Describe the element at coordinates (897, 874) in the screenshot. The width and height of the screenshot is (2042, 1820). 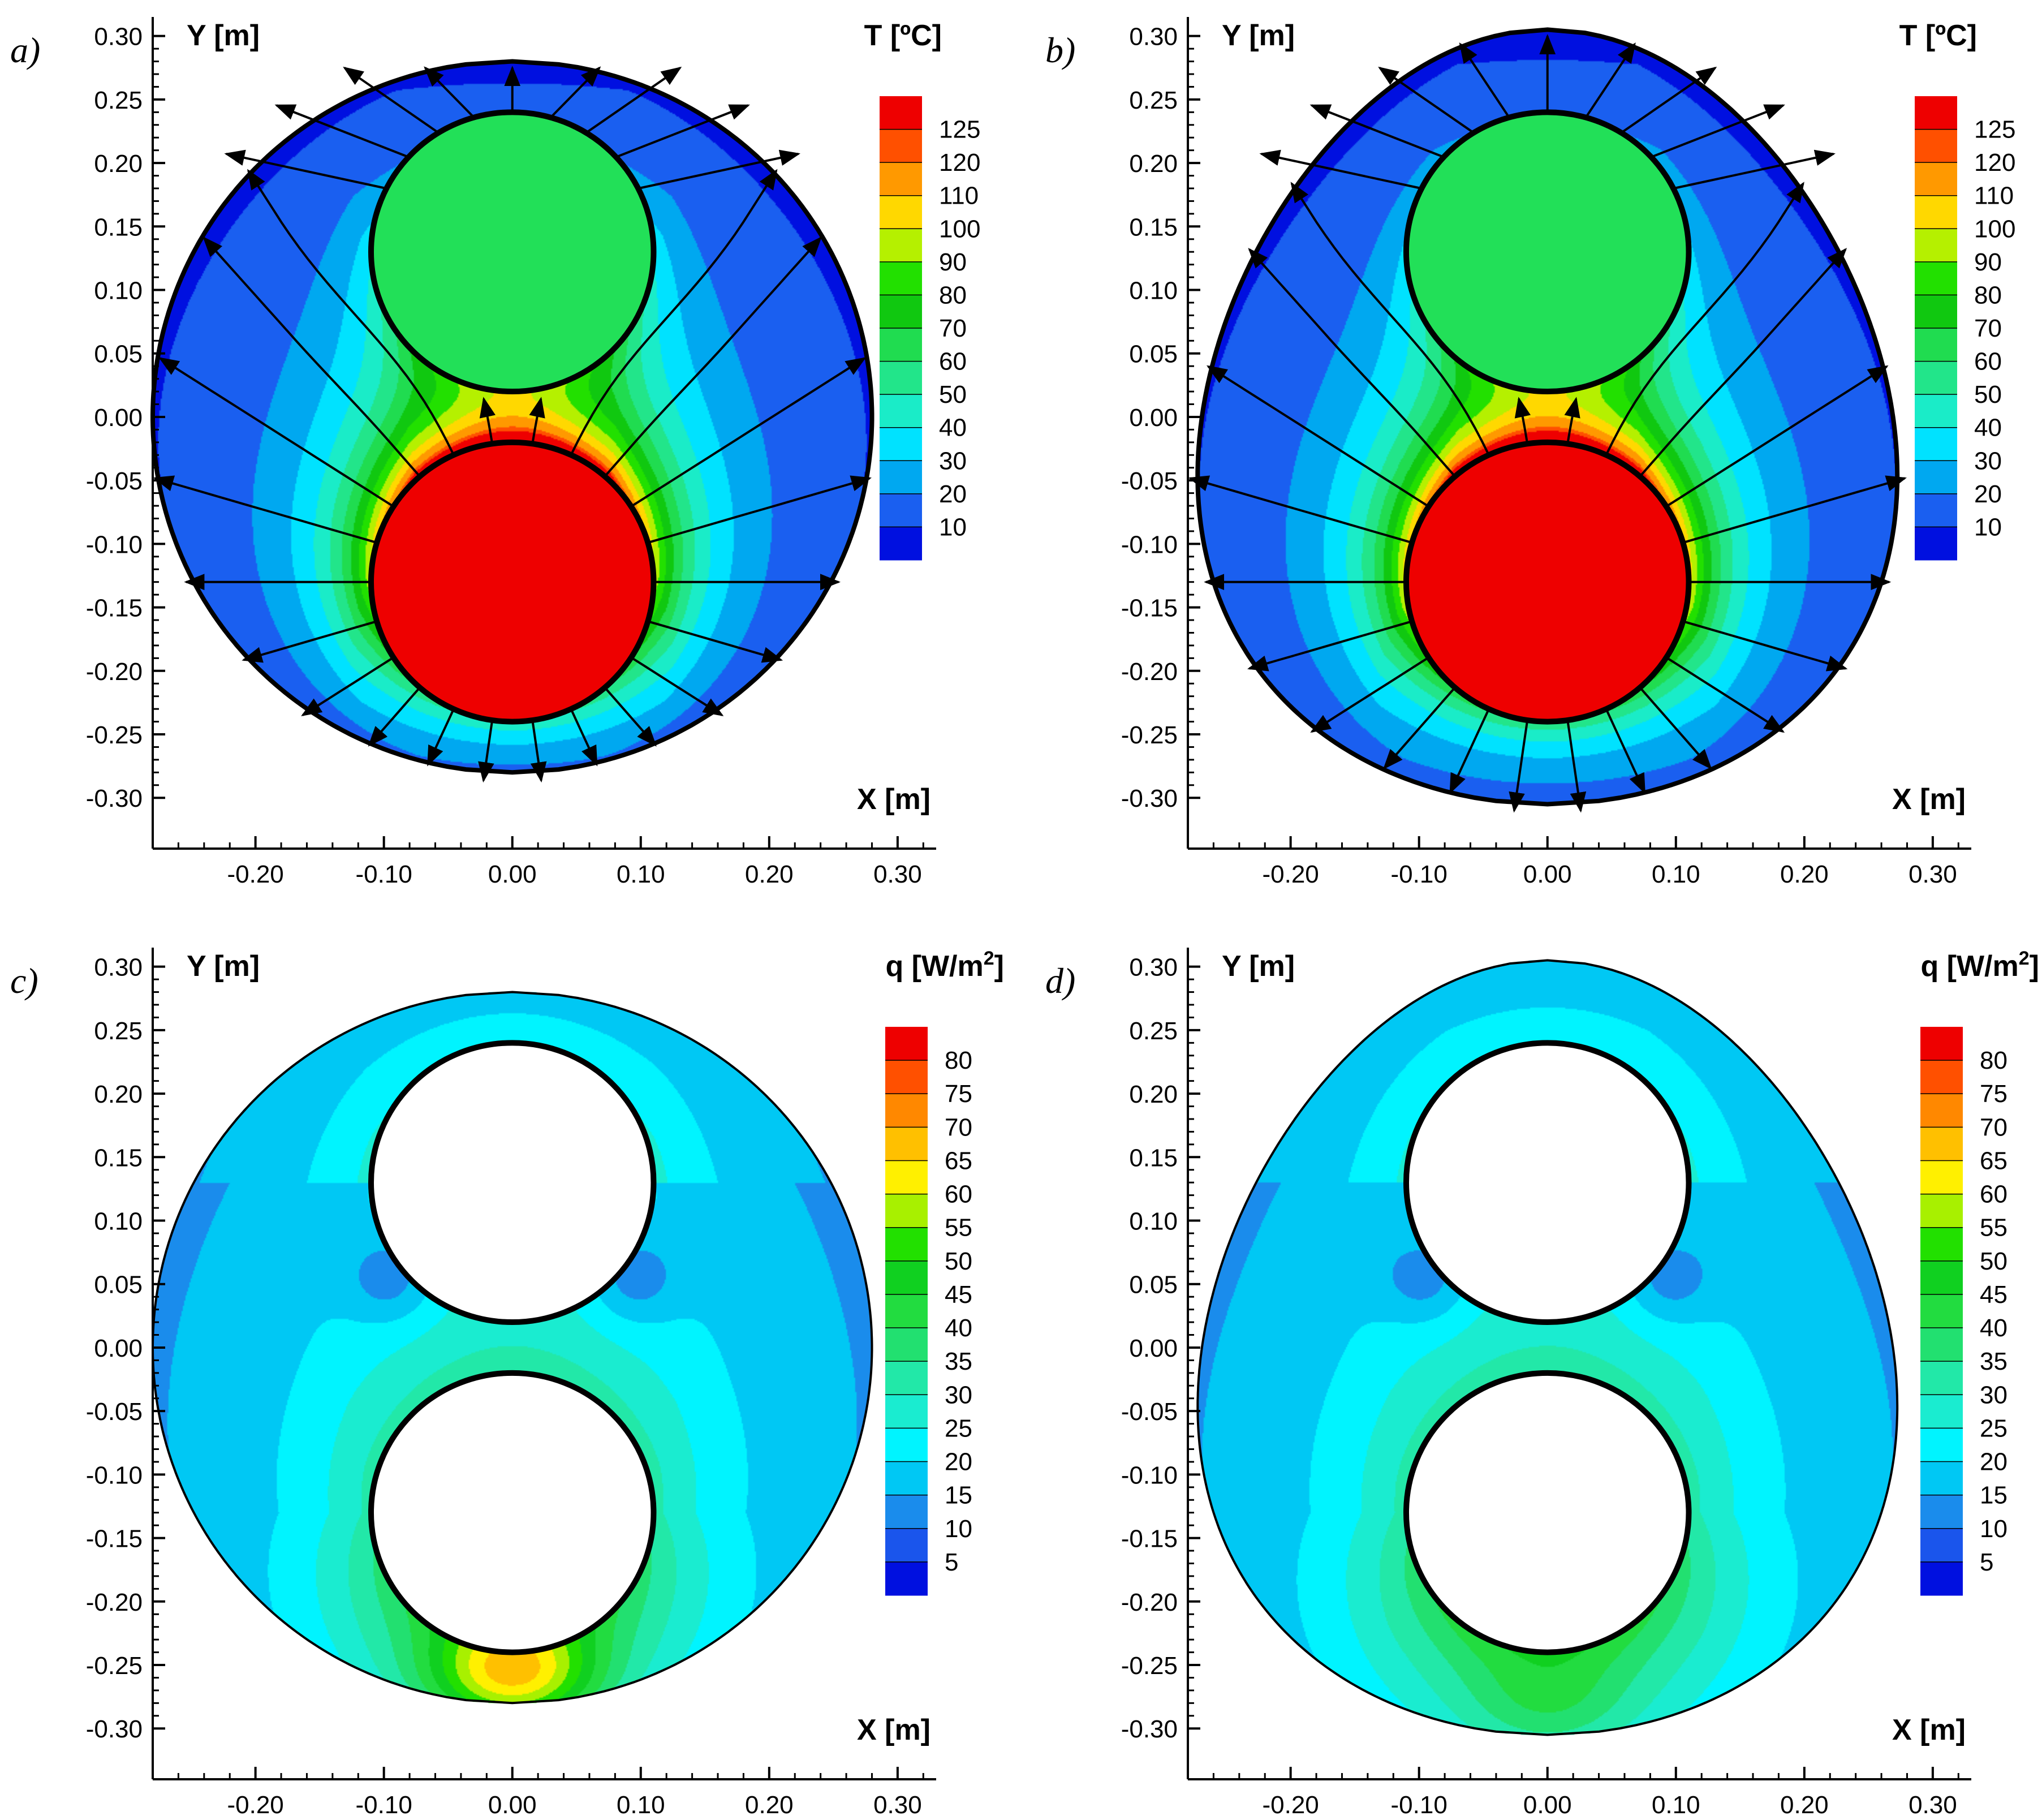
I see `x-tick-label: 0.30` at that location.